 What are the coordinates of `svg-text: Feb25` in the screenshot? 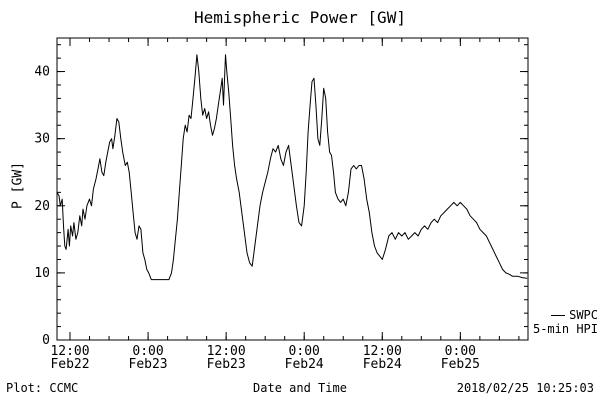 It's located at (460, 364).